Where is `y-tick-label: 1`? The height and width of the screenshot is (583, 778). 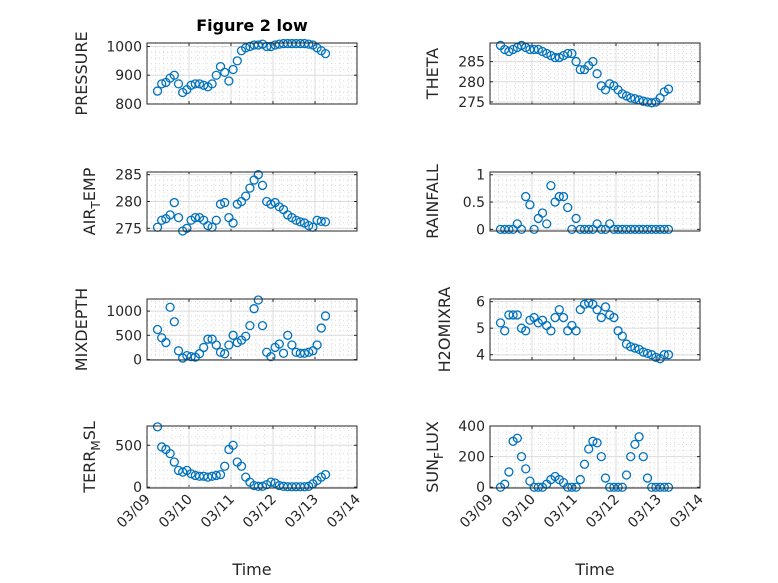
y-tick-label: 1 is located at coordinates (480, 176).